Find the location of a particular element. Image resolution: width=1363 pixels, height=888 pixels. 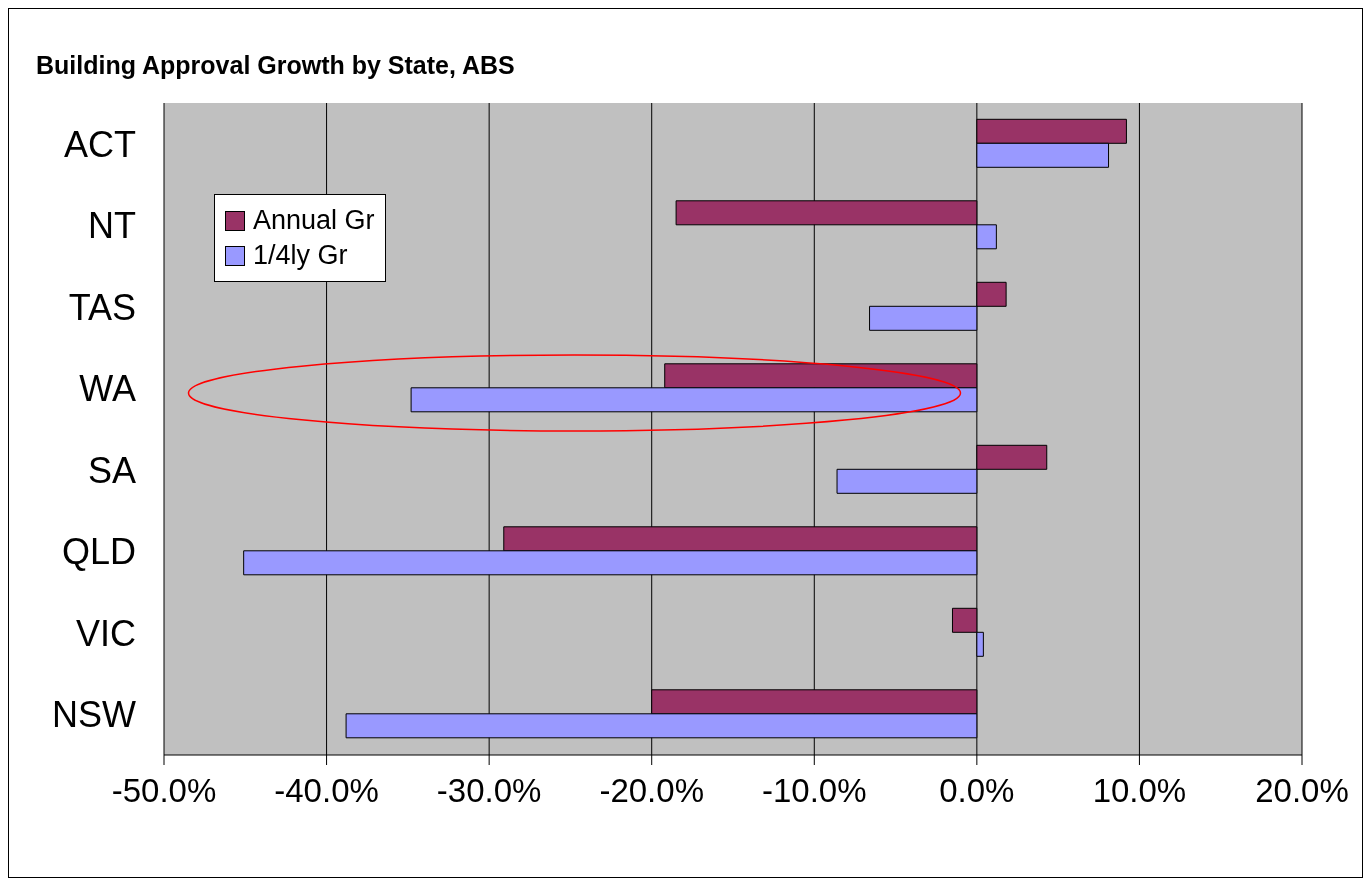

y-tick-label: NSW is located at coordinates (94, 715).